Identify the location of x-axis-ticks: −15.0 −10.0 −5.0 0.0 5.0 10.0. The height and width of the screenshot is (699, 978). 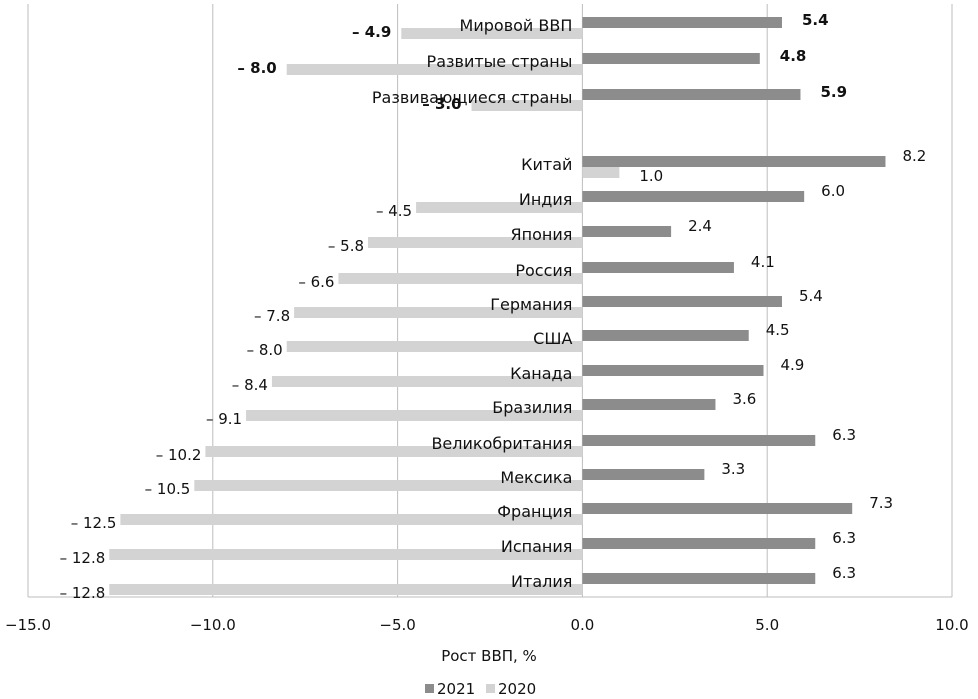
(487, 625).